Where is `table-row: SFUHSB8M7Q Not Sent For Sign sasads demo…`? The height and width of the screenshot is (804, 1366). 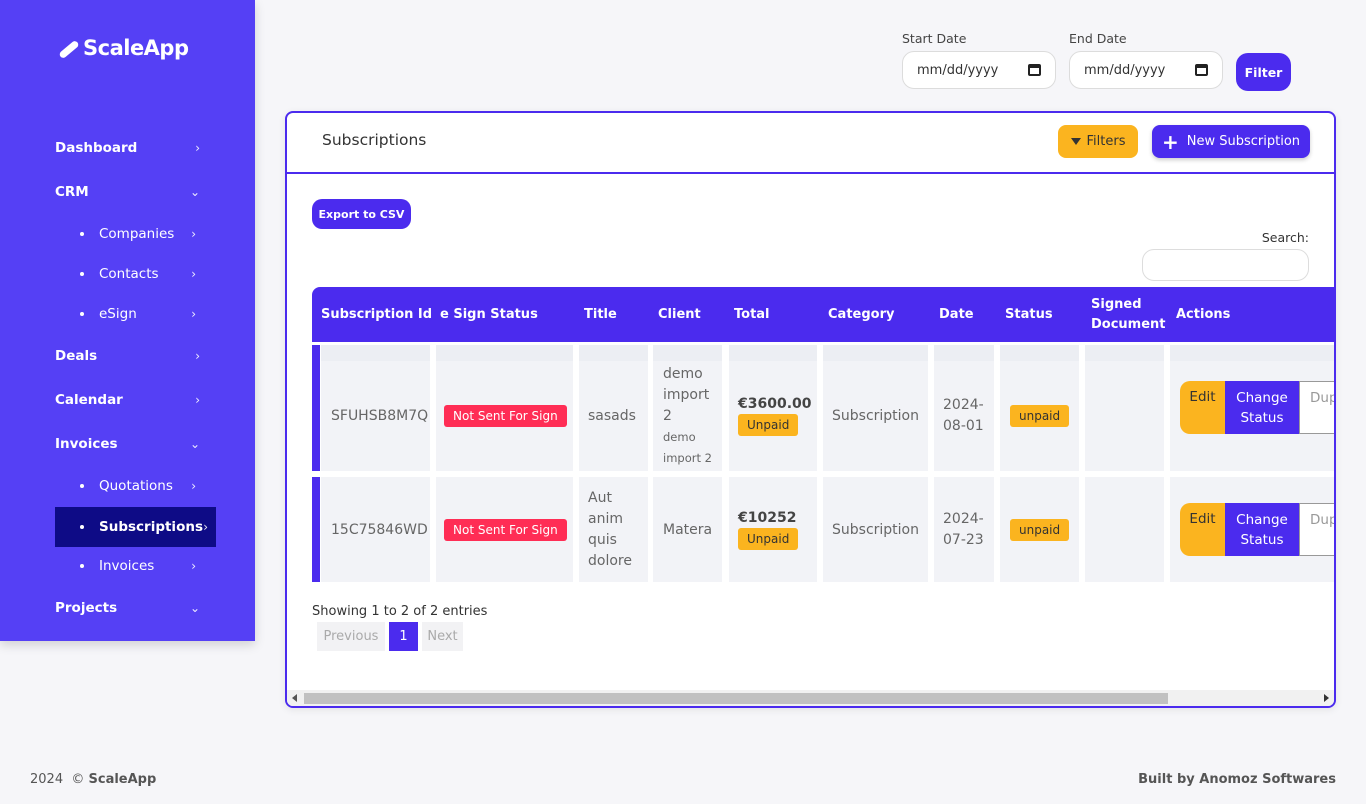 table-row: SFUHSB8M7Q Not Sent For Sign sasads demo… is located at coordinates (823, 408).